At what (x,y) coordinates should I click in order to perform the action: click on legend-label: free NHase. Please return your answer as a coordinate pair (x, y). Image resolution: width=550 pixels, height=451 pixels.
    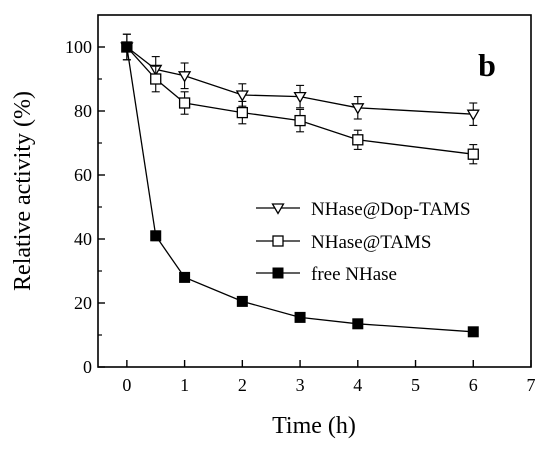
    Looking at the image, I should click on (354, 274).